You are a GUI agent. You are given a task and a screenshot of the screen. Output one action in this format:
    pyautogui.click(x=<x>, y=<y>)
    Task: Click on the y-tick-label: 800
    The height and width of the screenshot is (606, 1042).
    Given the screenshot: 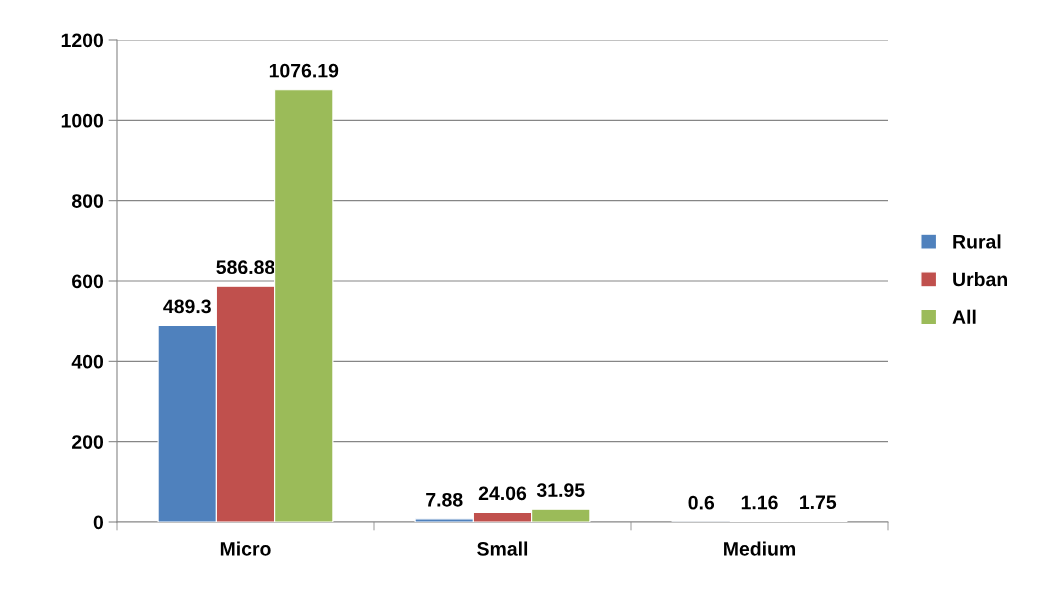 What is the action you would take?
    pyautogui.click(x=87, y=201)
    